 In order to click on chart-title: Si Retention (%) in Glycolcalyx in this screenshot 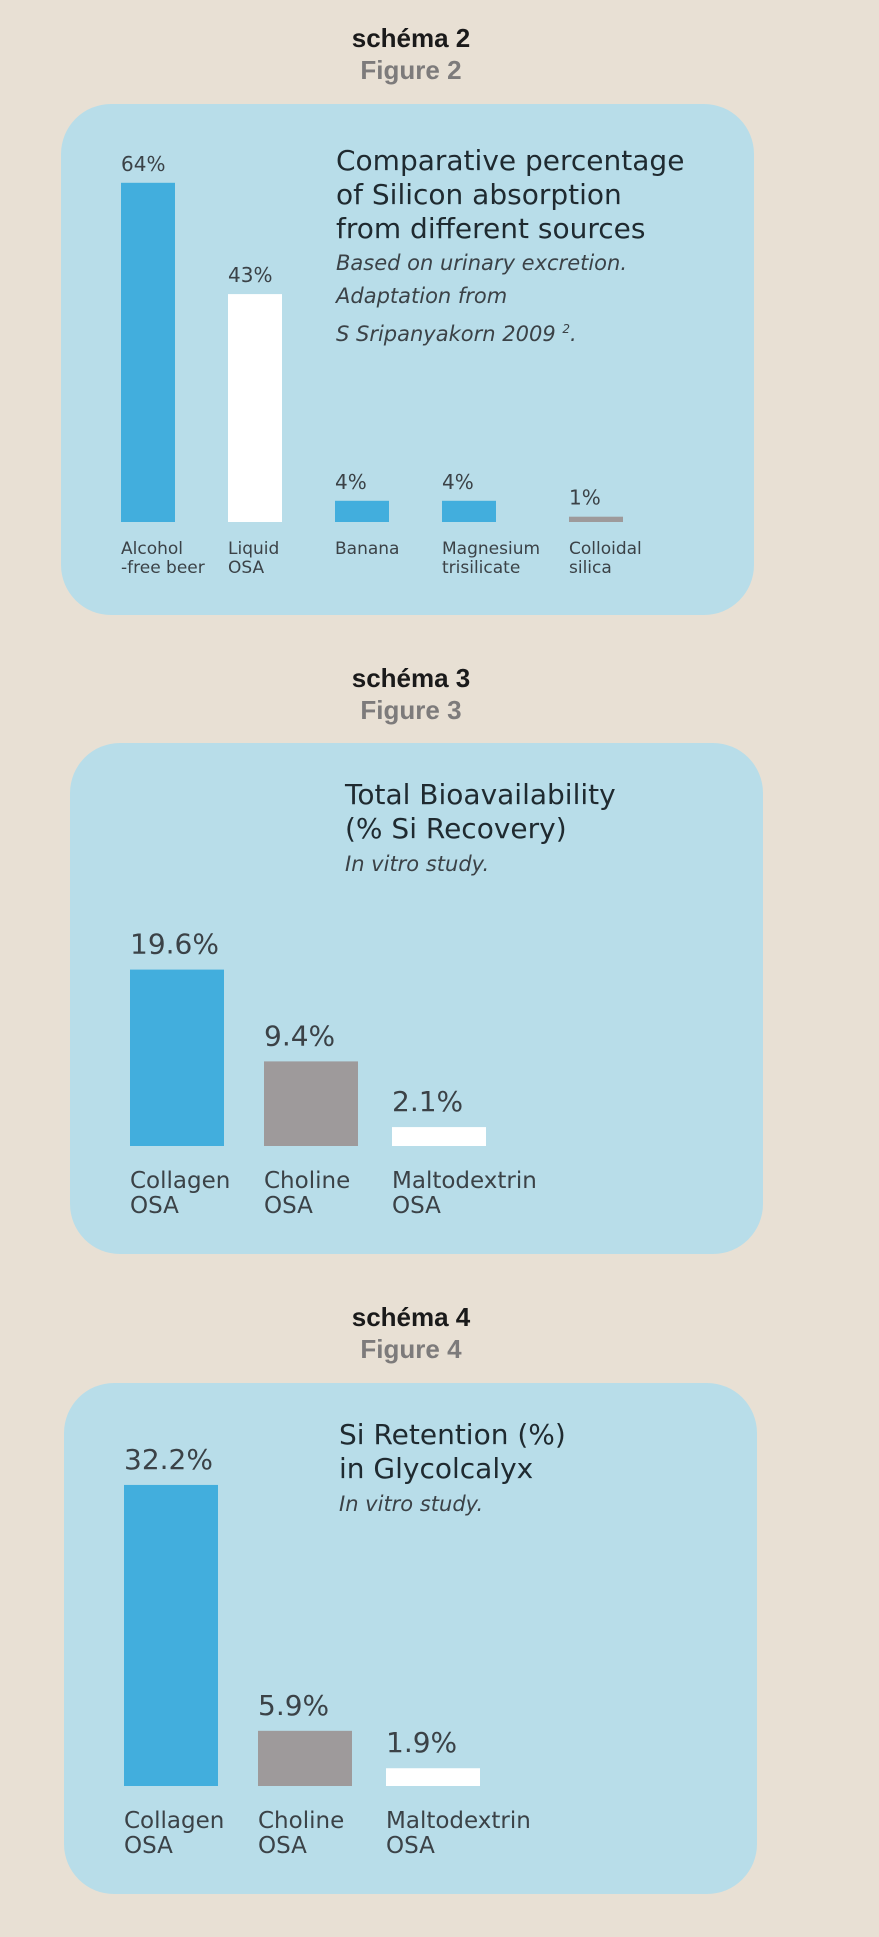, I will do `click(452, 1452)`.